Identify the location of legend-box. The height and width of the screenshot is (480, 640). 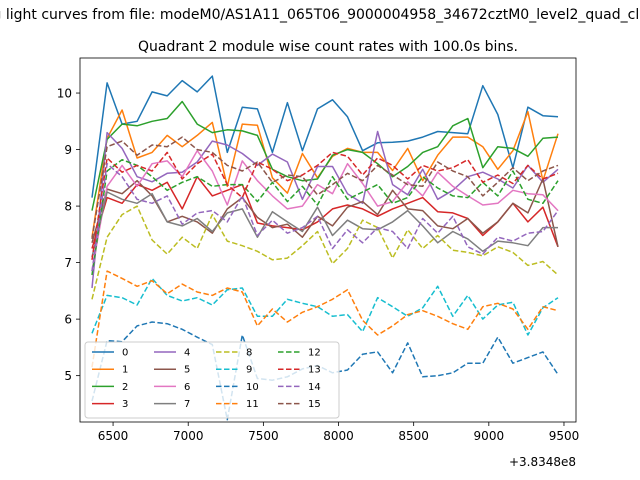
(212, 380).